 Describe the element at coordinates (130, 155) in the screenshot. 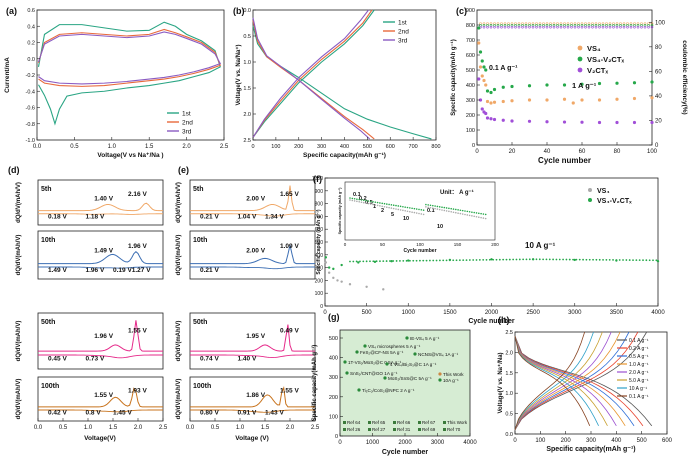

I see `x-axis-label: Voltage(V vs Na⁺/Na )` at that location.